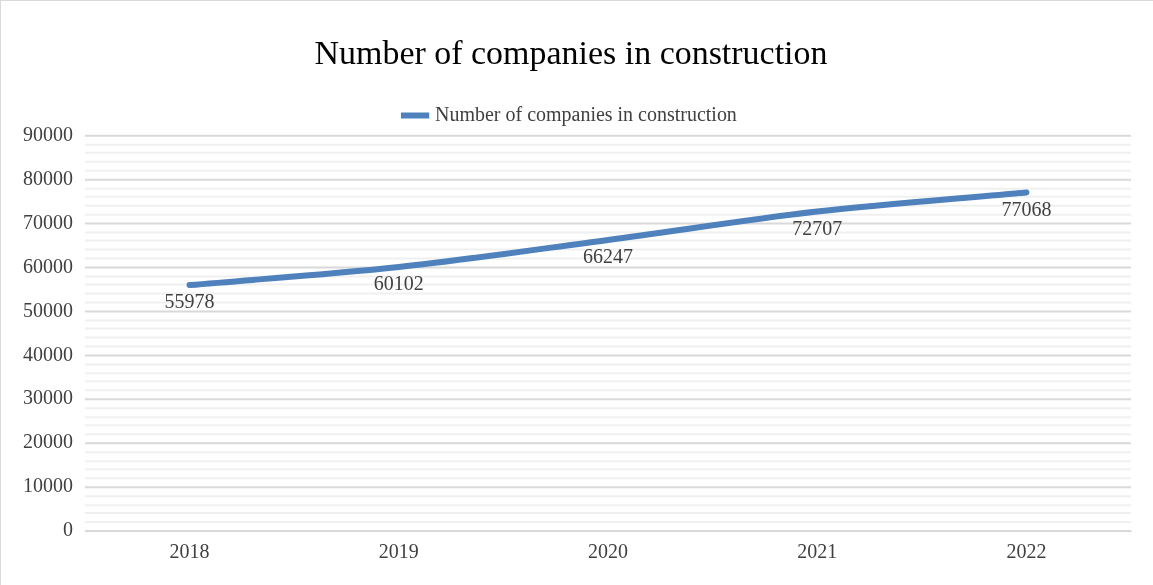  Describe the element at coordinates (47, 221) in the screenshot. I see `y-tick-label: 70000` at that location.